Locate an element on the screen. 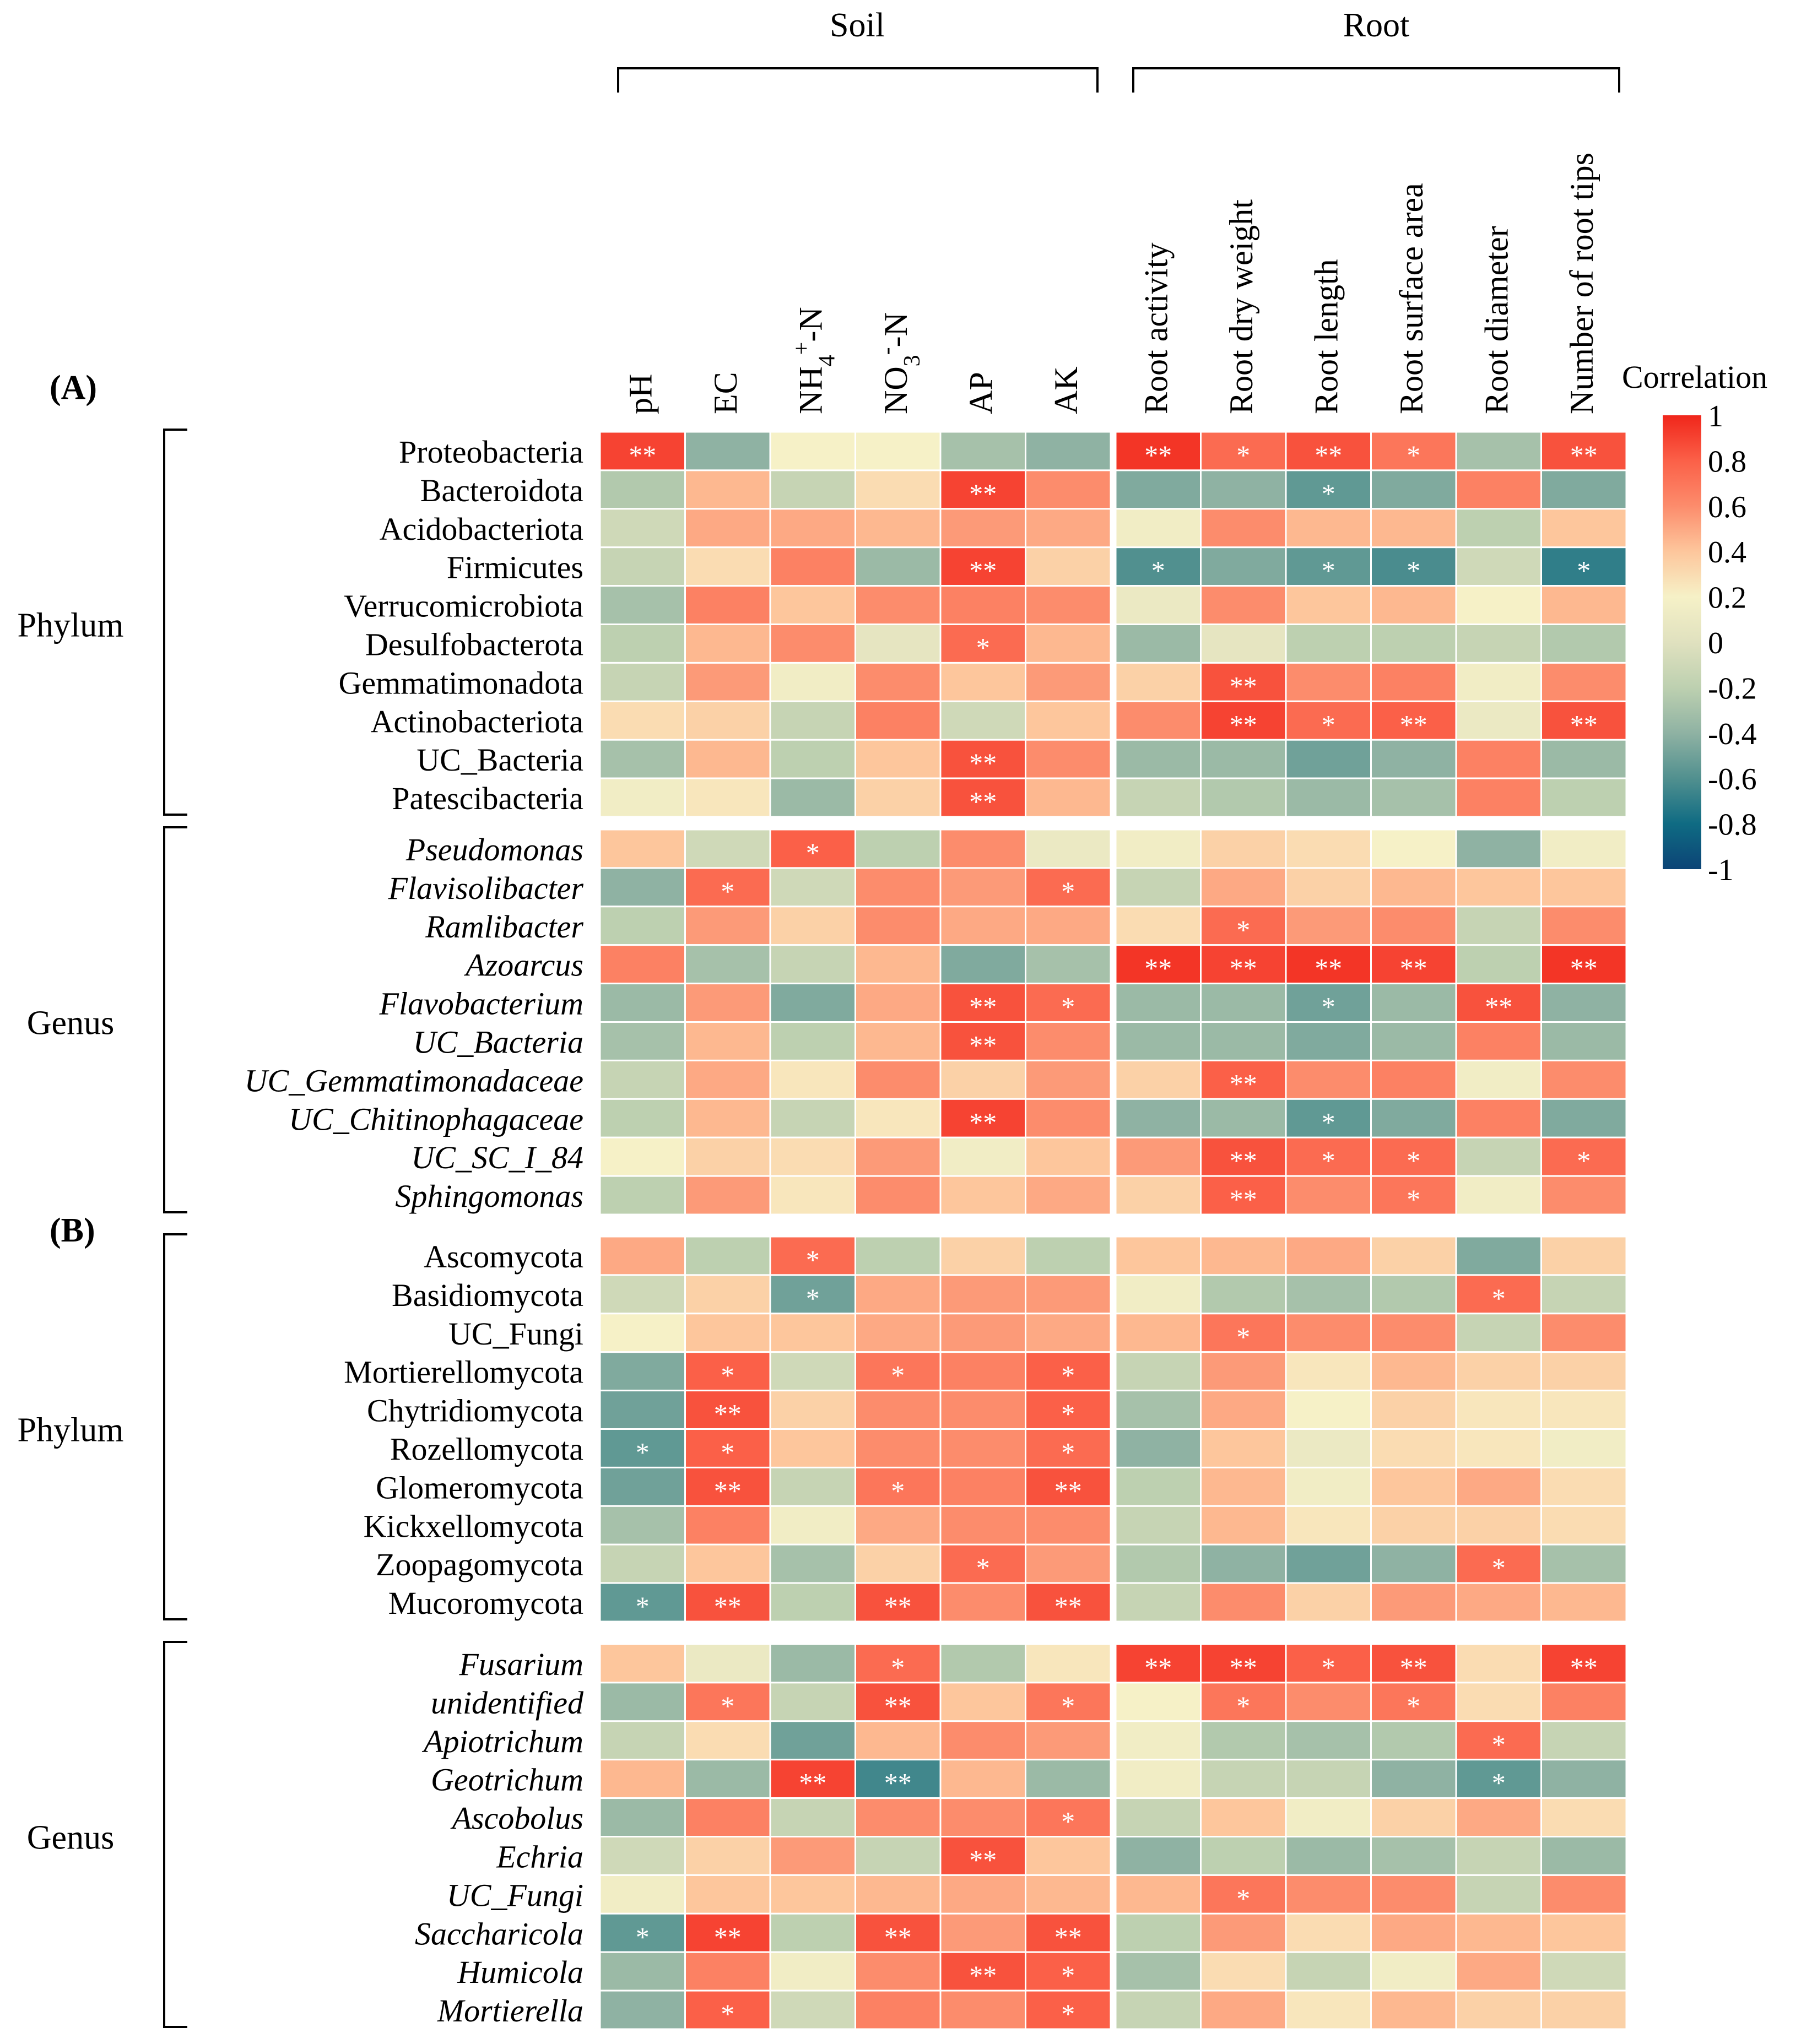  column-label-3: NH4+-N is located at coordinates (814, 360).